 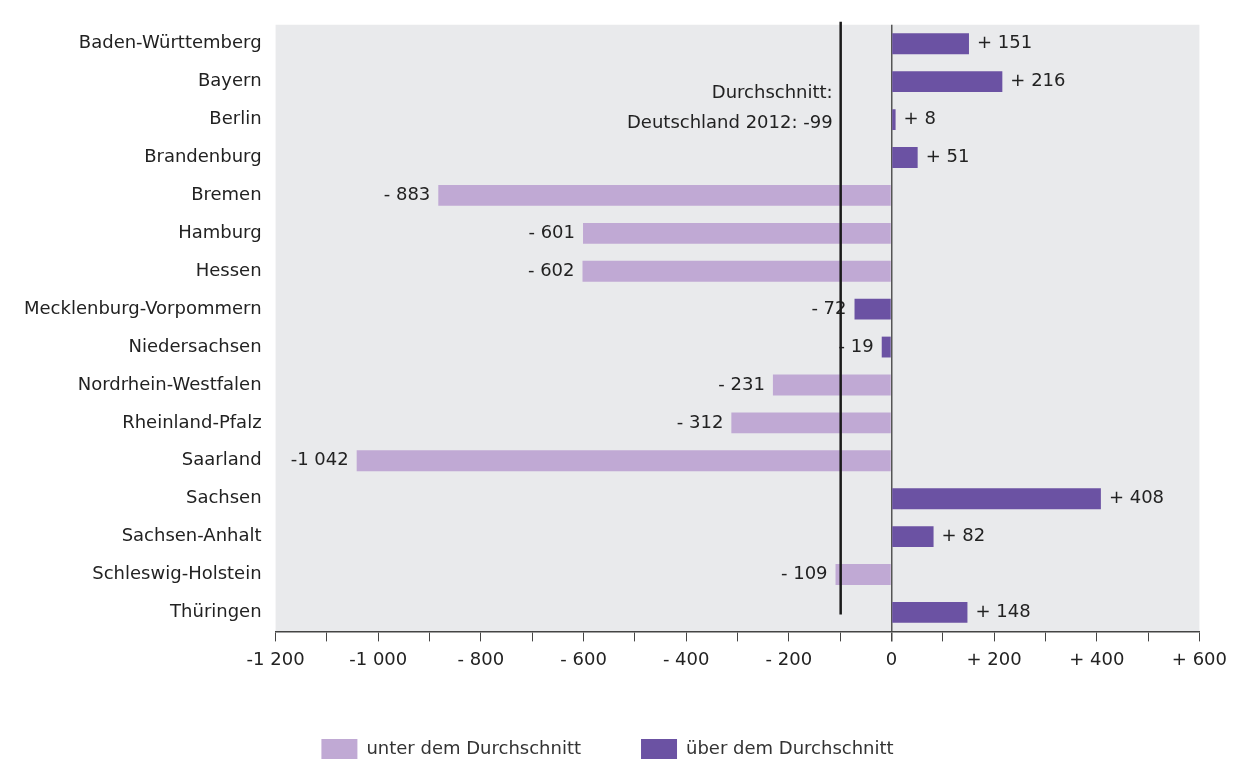 What do you see at coordinates (221, 459) in the screenshot?
I see `y-tick-label: Saarland` at bounding box center [221, 459].